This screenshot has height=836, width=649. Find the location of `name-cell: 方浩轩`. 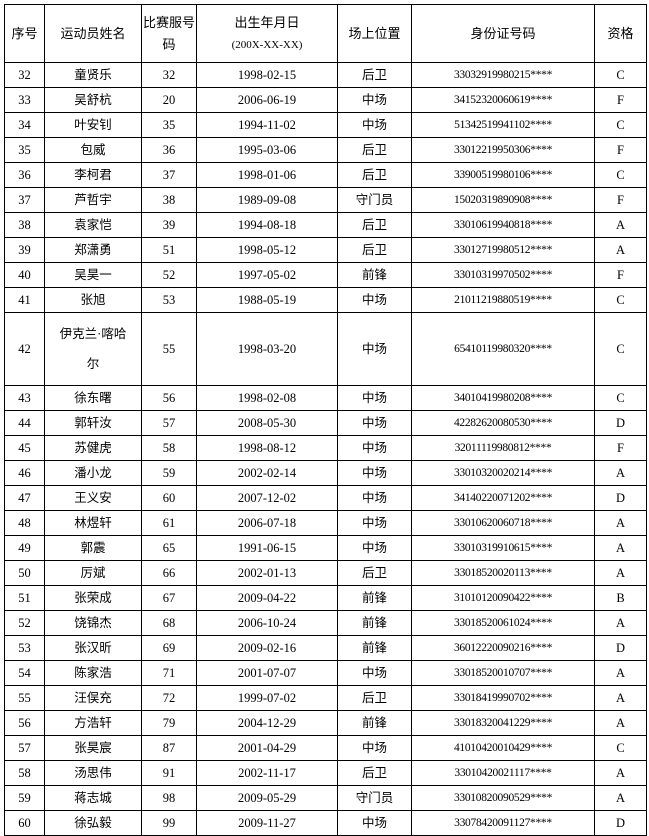

name-cell: 方浩轩 is located at coordinates (93, 723).